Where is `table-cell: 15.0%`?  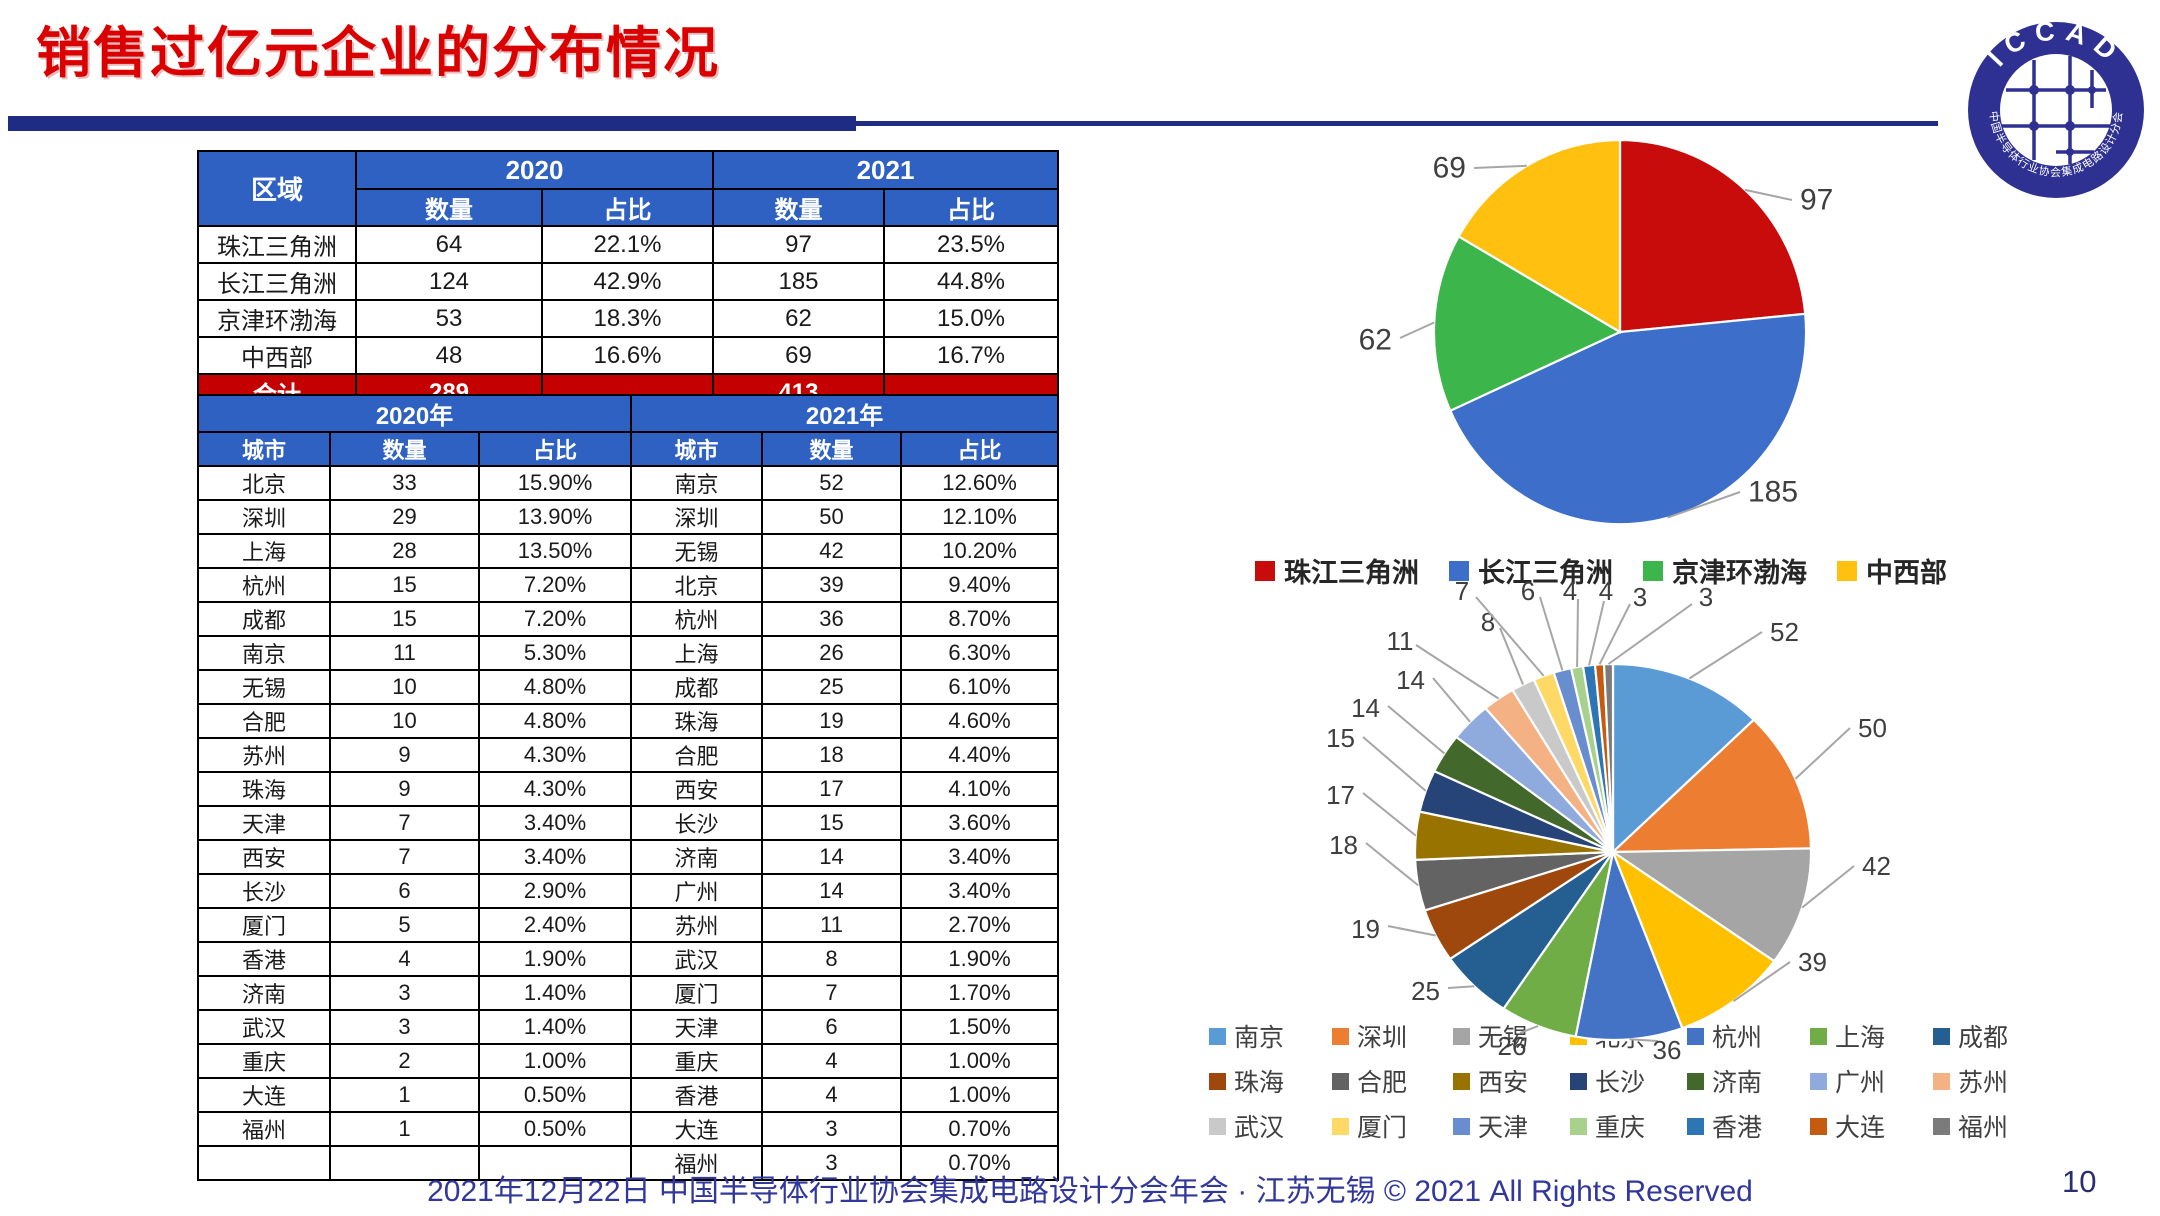
table-cell: 15.0% is located at coordinates (971, 318).